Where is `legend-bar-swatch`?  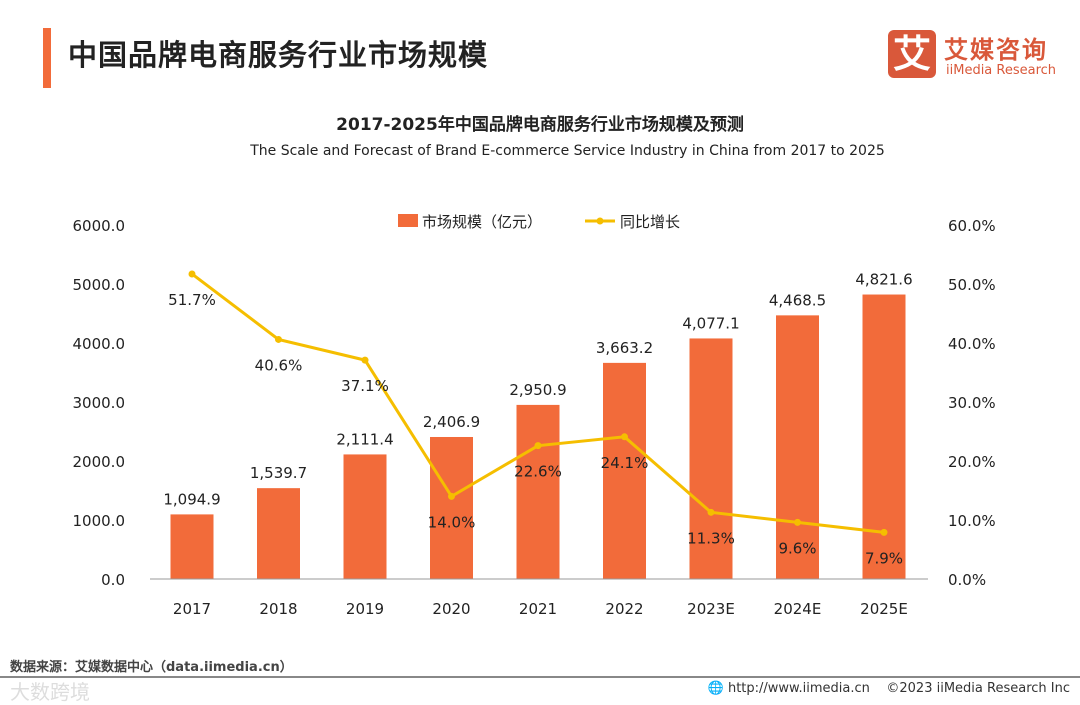
legend-bar-swatch is located at coordinates (408, 220).